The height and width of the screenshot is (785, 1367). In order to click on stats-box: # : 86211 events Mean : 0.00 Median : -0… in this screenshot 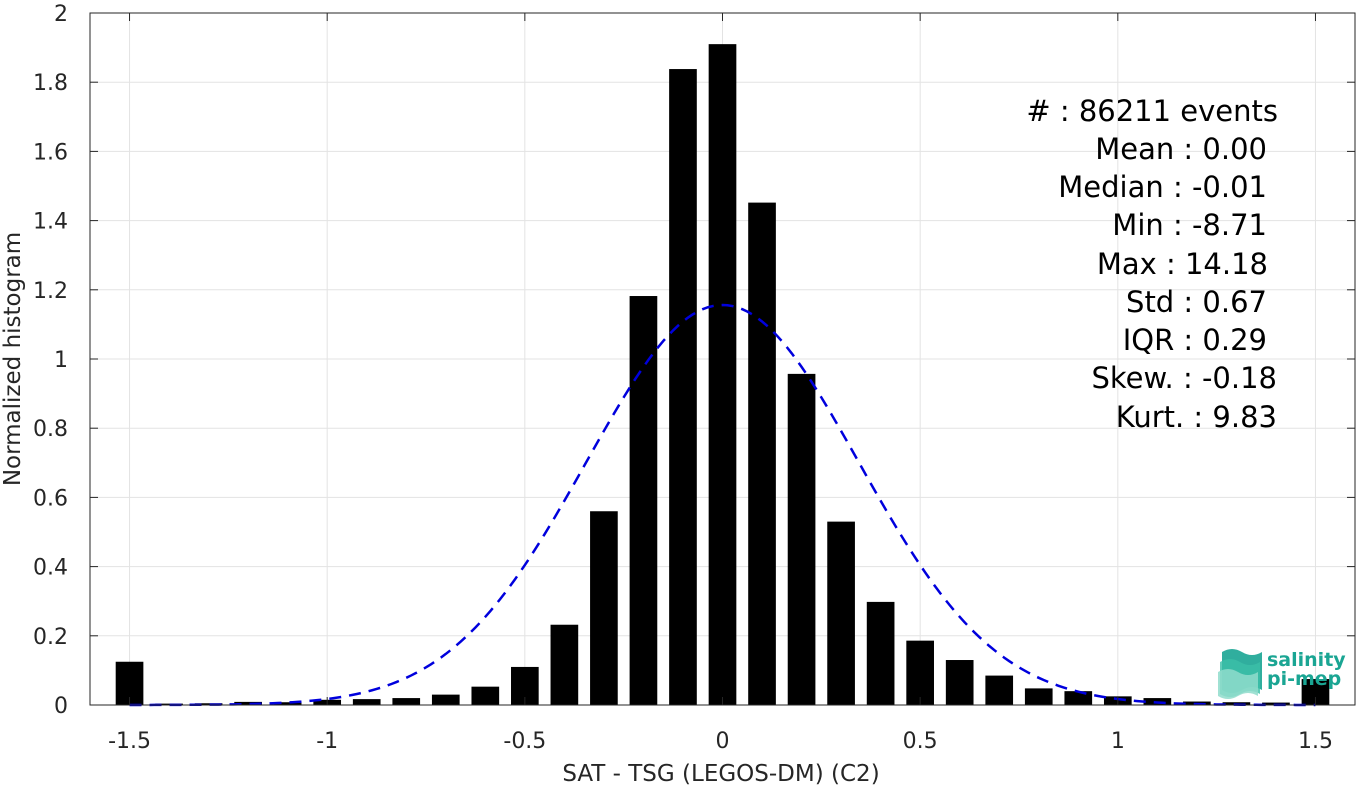, I will do `click(1152, 264)`.